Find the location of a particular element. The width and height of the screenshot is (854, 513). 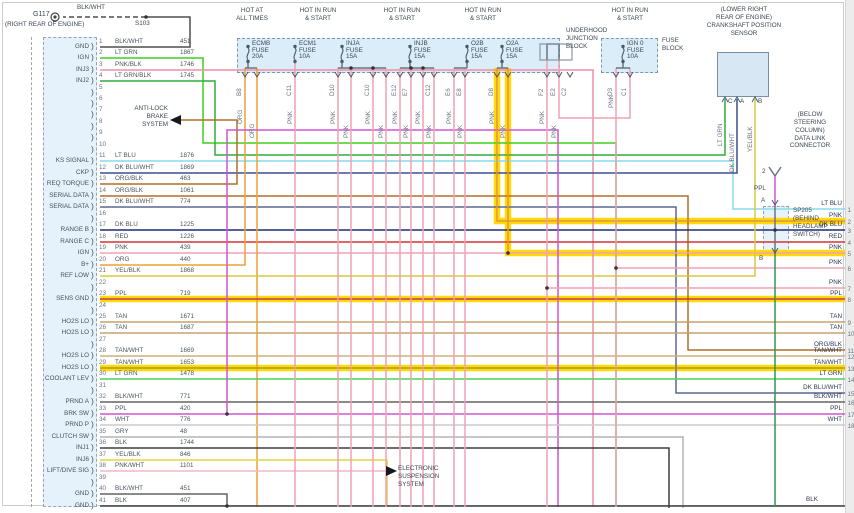

pcm-pin-number: 37 is located at coordinates (103, 454).